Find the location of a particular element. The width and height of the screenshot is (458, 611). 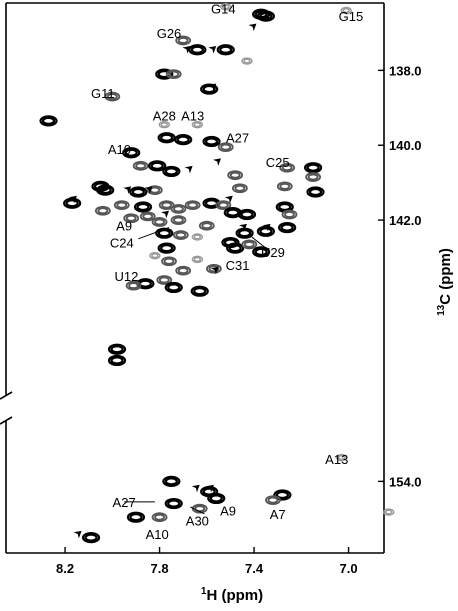

peak-label: C24 is located at coordinates (122, 243).